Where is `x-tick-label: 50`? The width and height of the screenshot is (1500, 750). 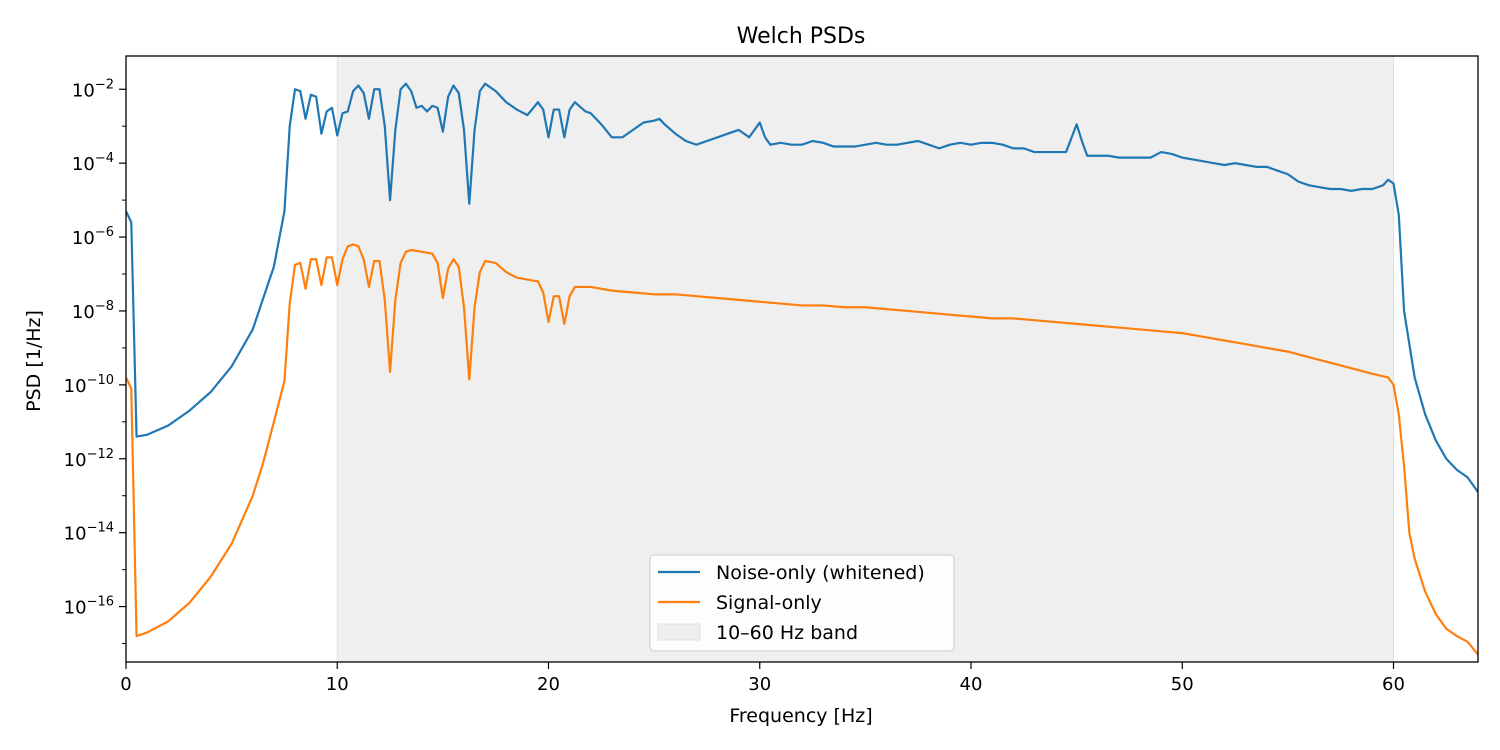
x-tick-label: 50 is located at coordinates (1182, 684).